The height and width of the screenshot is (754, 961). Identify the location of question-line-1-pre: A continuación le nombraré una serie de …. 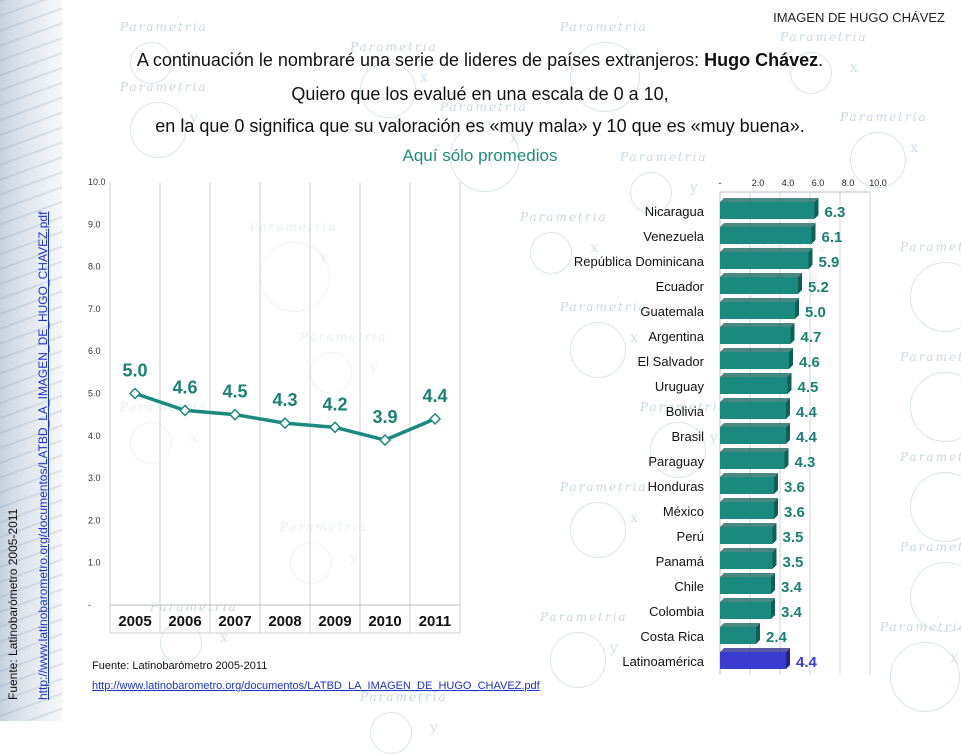
(420, 60).